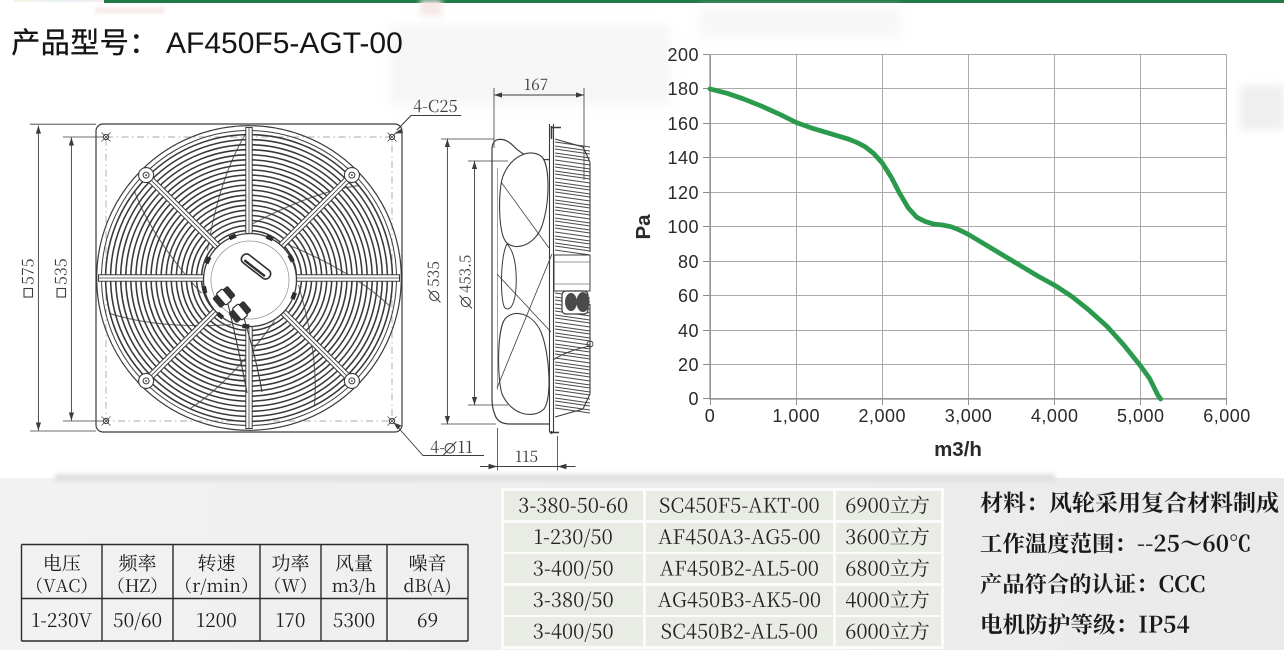 The width and height of the screenshot is (1284, 650). I want to click on svg-text: Pa, so click(643, 227).